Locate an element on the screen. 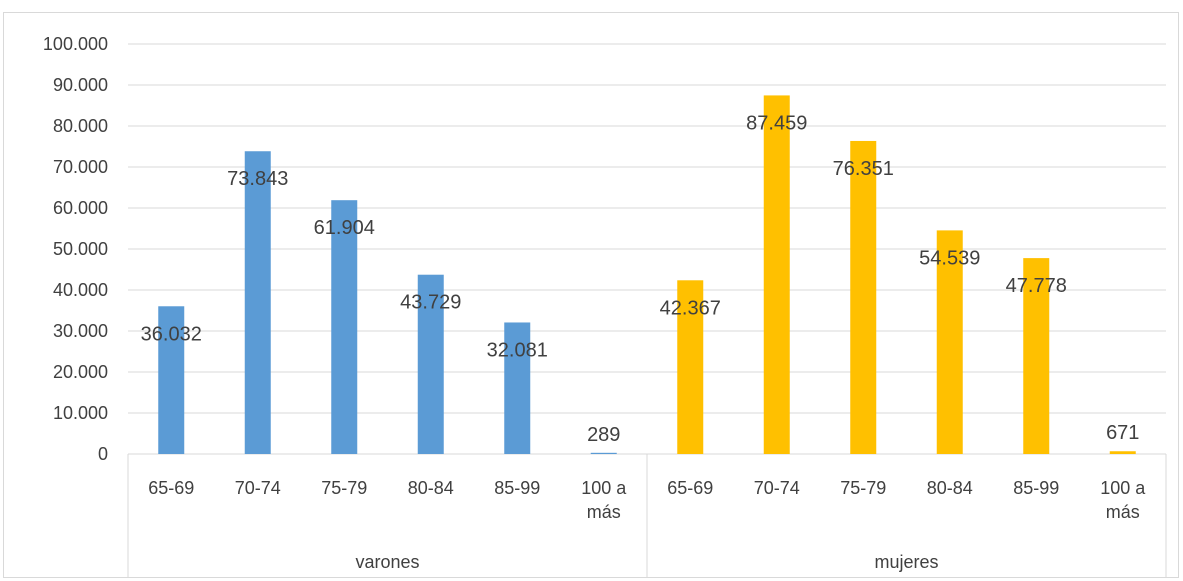 The width and height of the screenshot is (1183, 581). group-label: mujeres is located at coordinates (906, 562).